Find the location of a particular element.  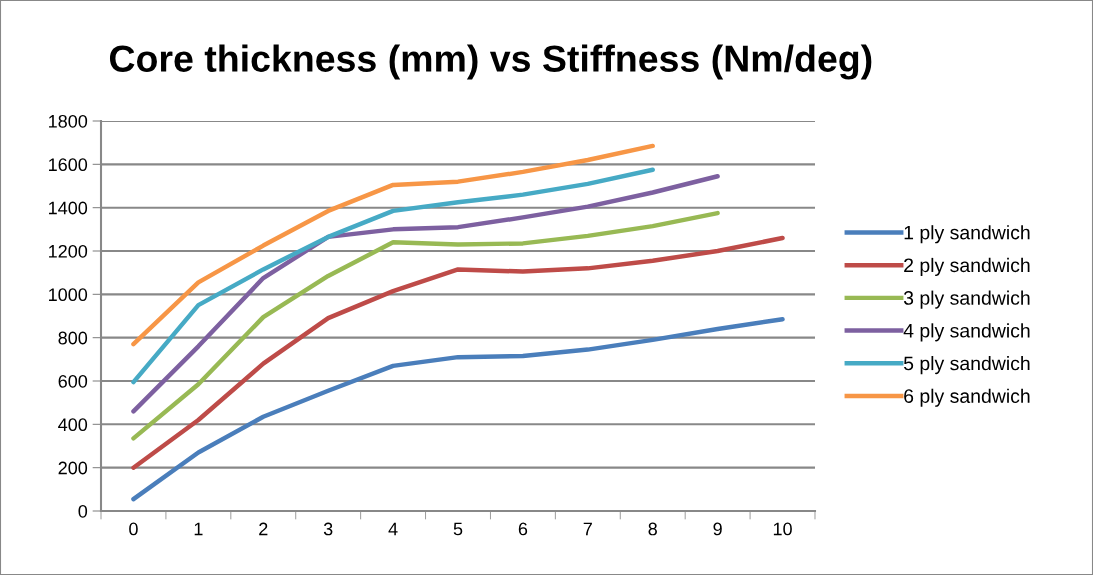

x-tick-label: 7 is located at coordinates (587, 529).